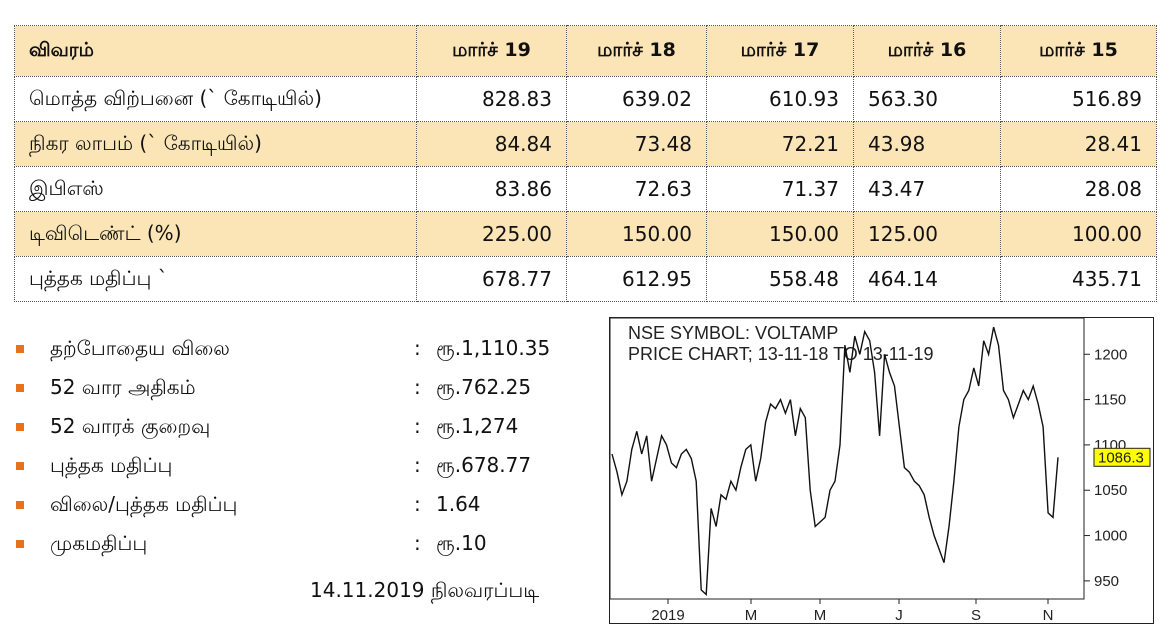 Image resolution: width=1174 pixels, height=638 pixels. I want to click on table-cell: 28.41, so click(1078, 144).